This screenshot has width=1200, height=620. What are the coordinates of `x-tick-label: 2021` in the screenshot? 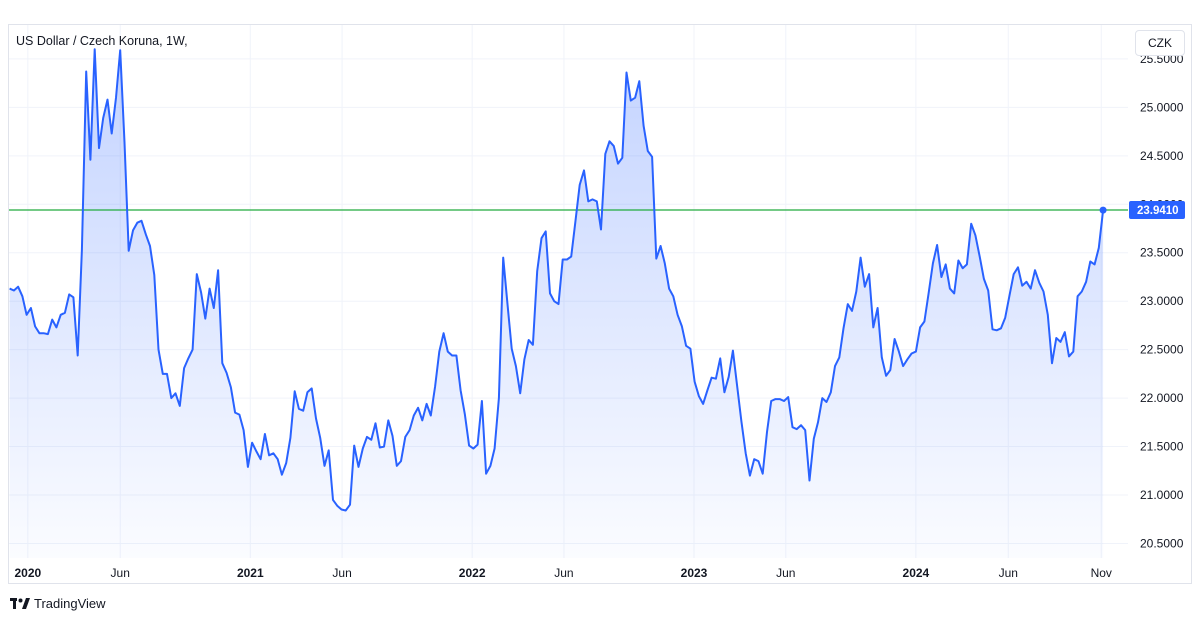 It's located at (250, 573).